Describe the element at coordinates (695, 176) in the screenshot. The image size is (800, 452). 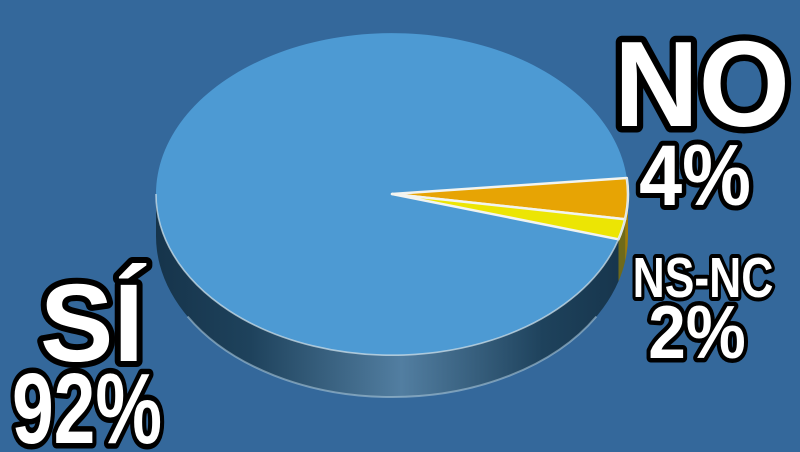
I see `value-no: 4%` at that location.